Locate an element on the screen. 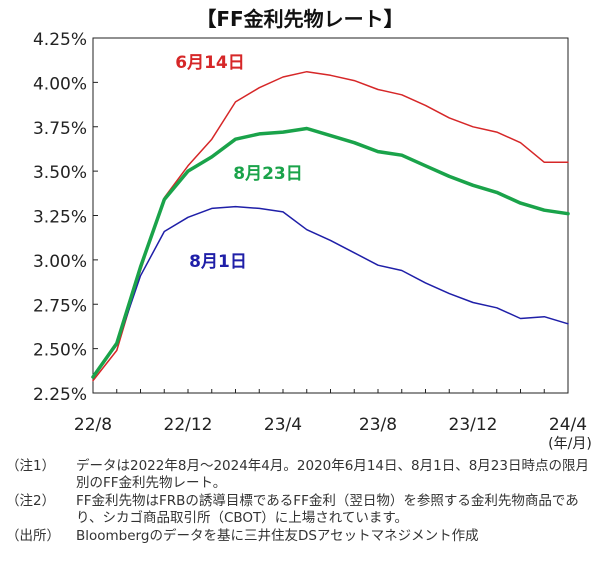 This screenshot has height=572, width=600. x-tick-label: 23/12 is located at coordinates (473, 425).